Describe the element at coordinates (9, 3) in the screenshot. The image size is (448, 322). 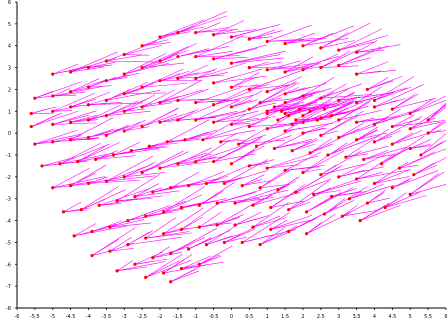
I see `y-tick-label: 6` at that location.